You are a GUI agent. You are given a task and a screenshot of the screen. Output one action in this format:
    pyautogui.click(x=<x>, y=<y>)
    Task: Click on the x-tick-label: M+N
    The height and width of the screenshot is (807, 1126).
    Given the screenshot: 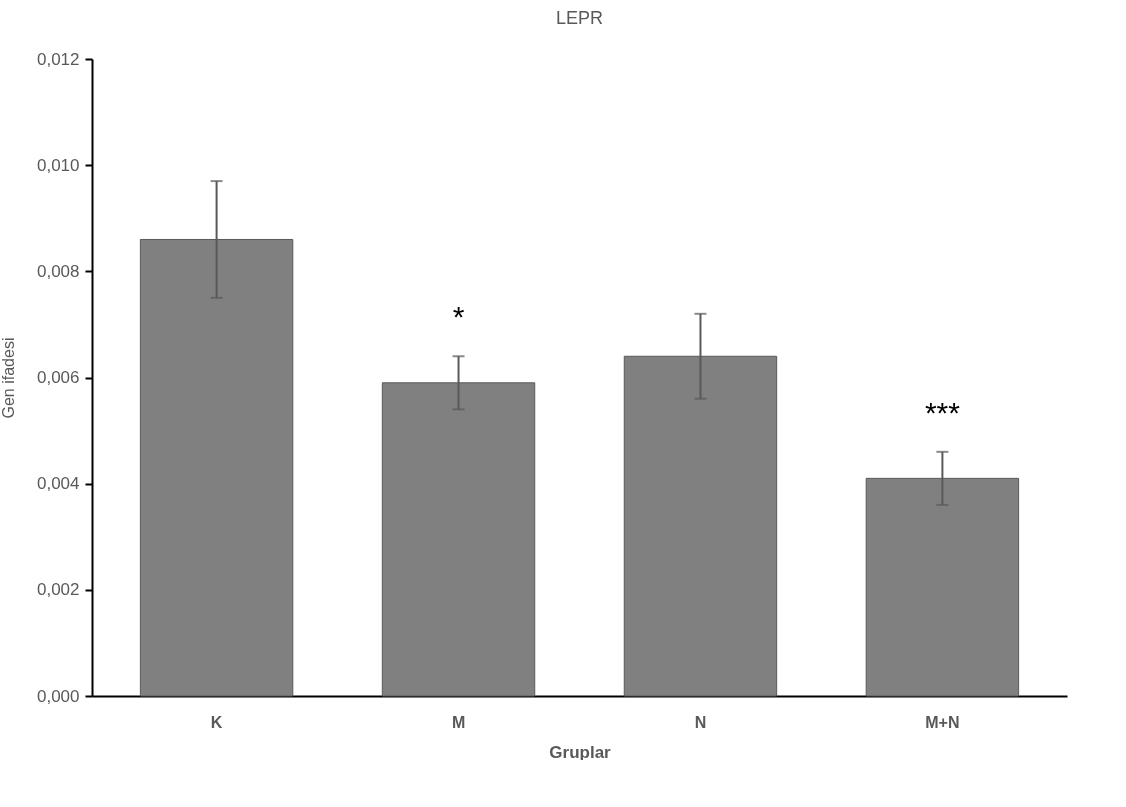 What is the action you would take?
    pyautogui.click(x=942, y=722)
    